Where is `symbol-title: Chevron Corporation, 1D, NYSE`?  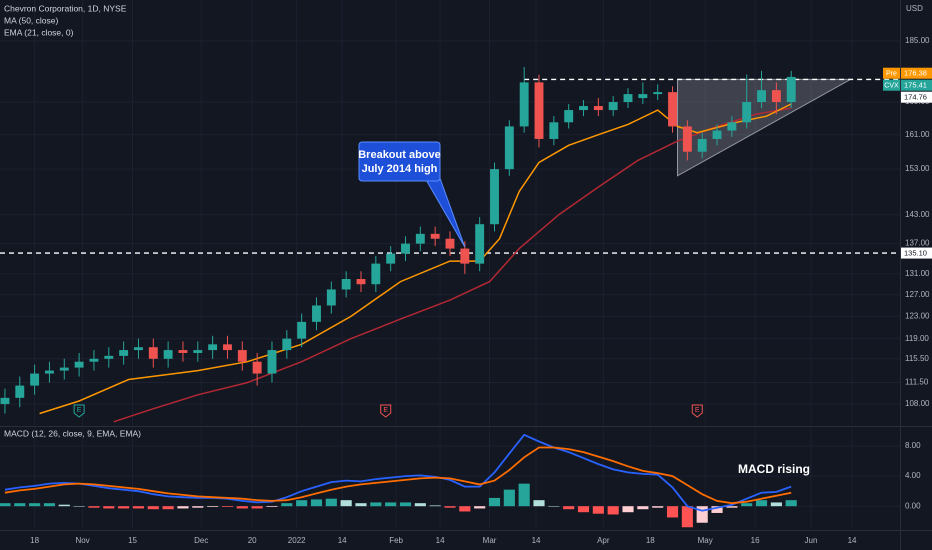
symbol-title: Chevron Corporation, 1D, NYSE is located at coordinates (65, 8).